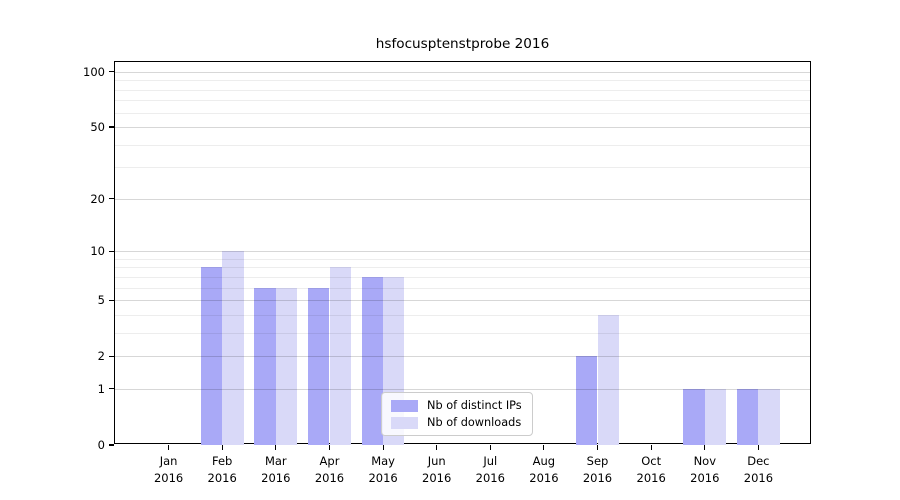 Image resolution: width=900 pixels, height=500 pixels. Describe the element at coordinates (97, 251) in the screenshot. I see `y-tick-label-10: 10` at that location.